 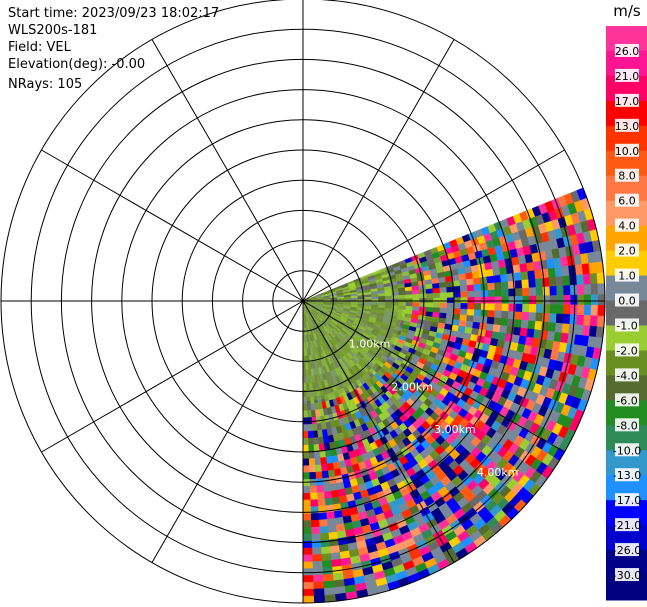 I want to click on colorbar-unit: m/s, so click(x=627, y=11).